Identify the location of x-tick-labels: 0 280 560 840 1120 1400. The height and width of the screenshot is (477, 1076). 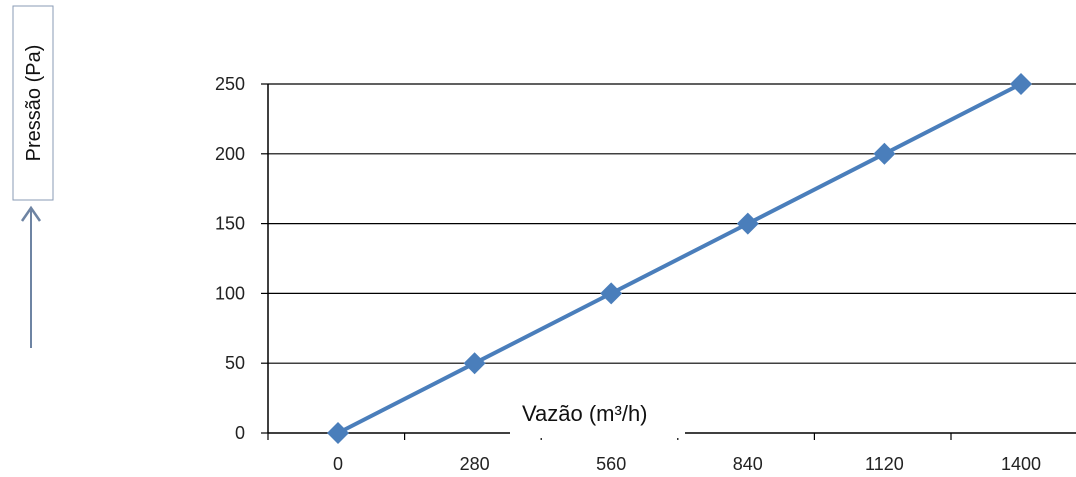
(654, 453).